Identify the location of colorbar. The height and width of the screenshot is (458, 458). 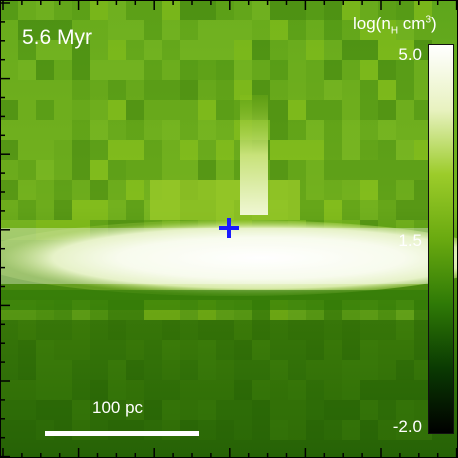
(441, 239).